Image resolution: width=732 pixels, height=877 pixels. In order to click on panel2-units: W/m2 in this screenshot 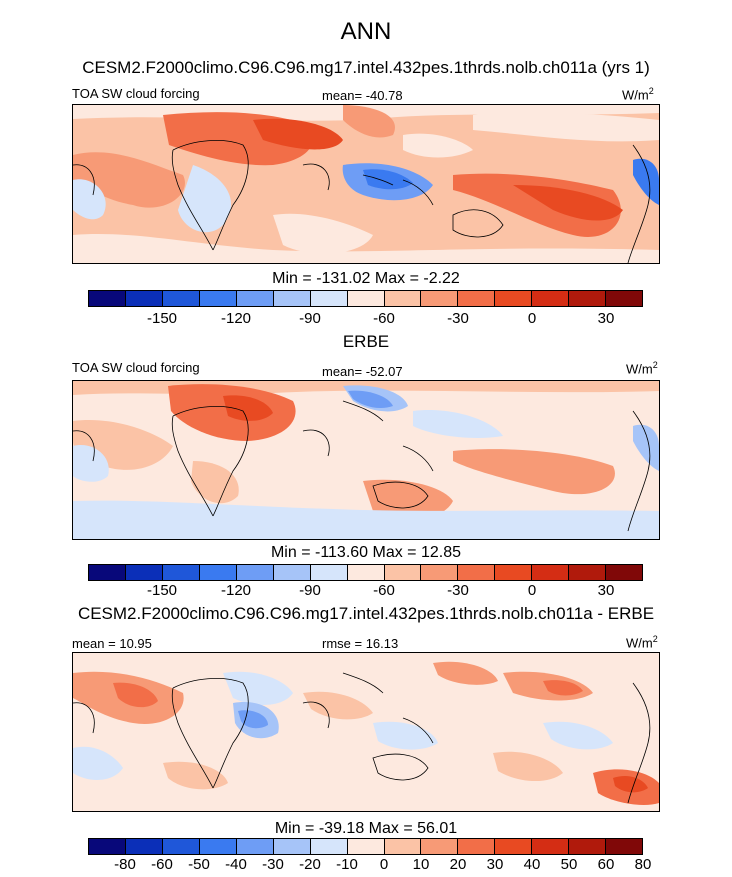, I will do `click(642, 368)`.